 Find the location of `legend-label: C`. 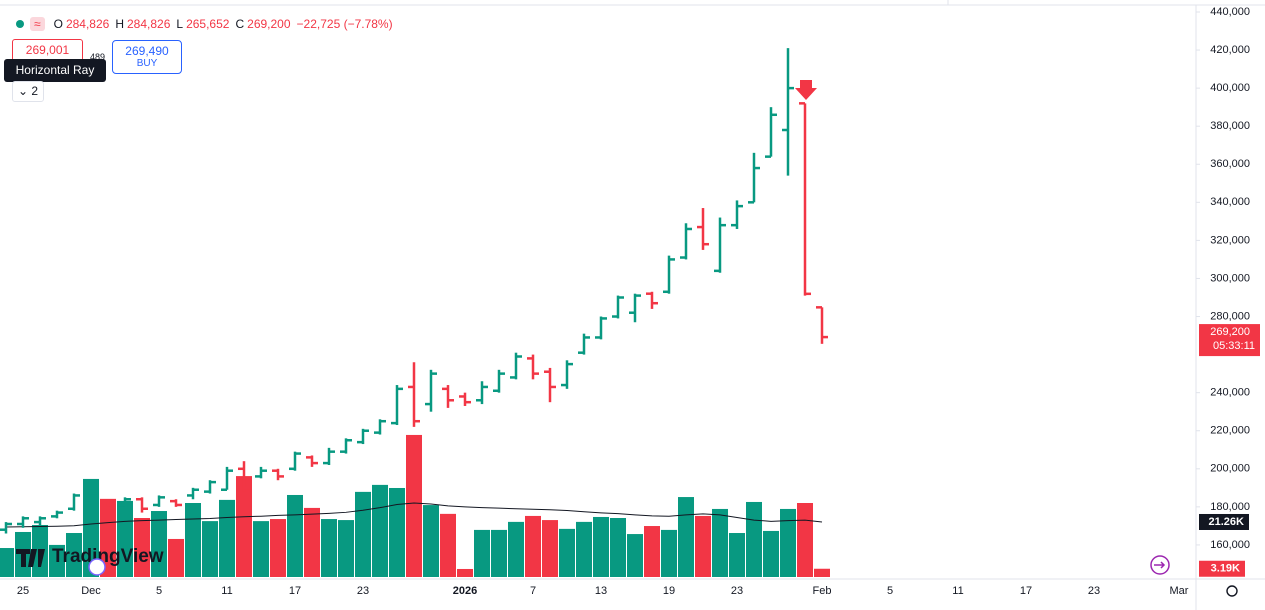

legend-label: C is located at coordinates (240, 24).